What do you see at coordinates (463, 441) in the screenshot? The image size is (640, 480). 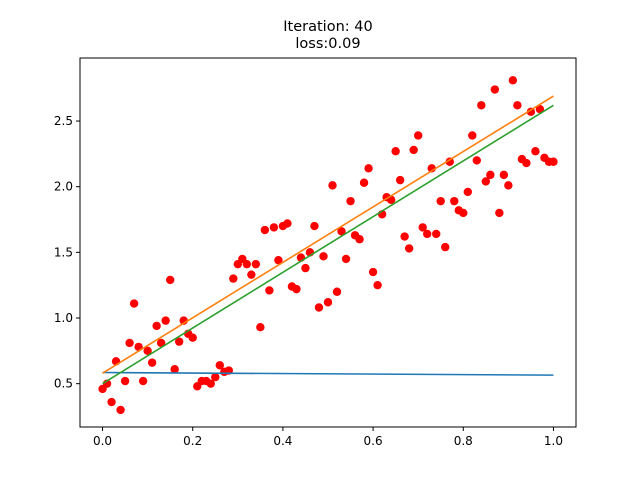 I see `x-tick-label: 0.8` at bounding box center [463, 441].